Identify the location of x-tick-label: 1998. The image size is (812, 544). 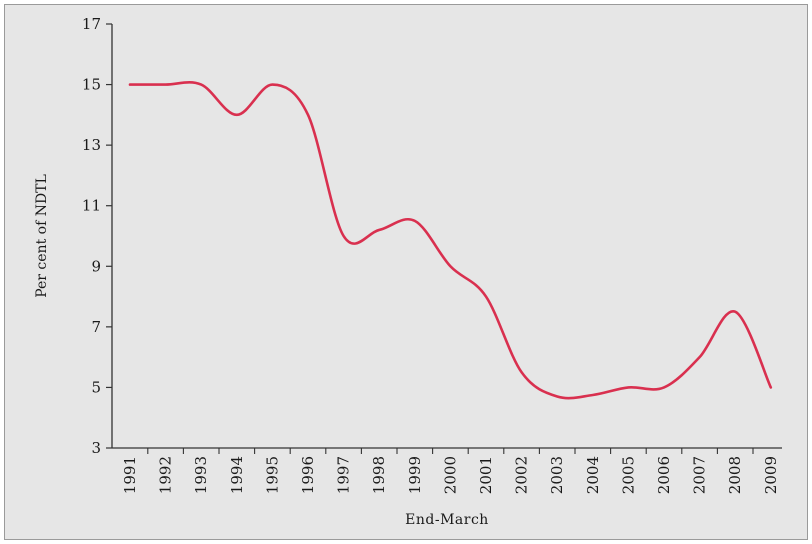
(379, 475).